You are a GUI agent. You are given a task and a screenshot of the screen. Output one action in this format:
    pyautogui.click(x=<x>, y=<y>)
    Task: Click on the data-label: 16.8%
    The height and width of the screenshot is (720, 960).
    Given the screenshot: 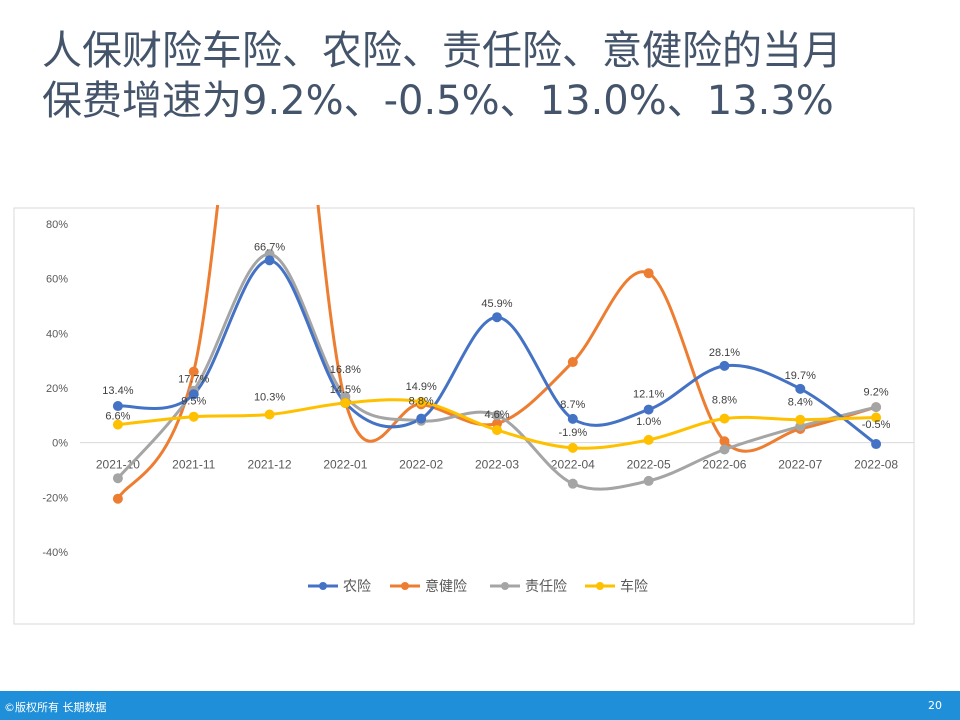 What is the action you would take?
    pyautogui.click(x=345, y=370)
    